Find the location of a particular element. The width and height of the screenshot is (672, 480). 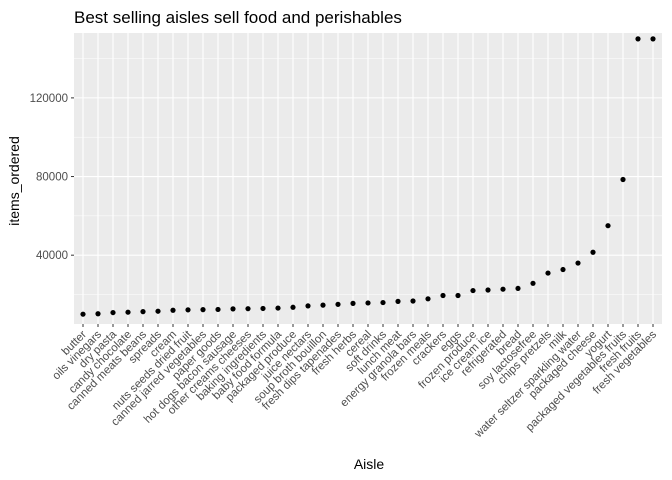

y-tick-label: 80000 is located at coordinates (52, 178).